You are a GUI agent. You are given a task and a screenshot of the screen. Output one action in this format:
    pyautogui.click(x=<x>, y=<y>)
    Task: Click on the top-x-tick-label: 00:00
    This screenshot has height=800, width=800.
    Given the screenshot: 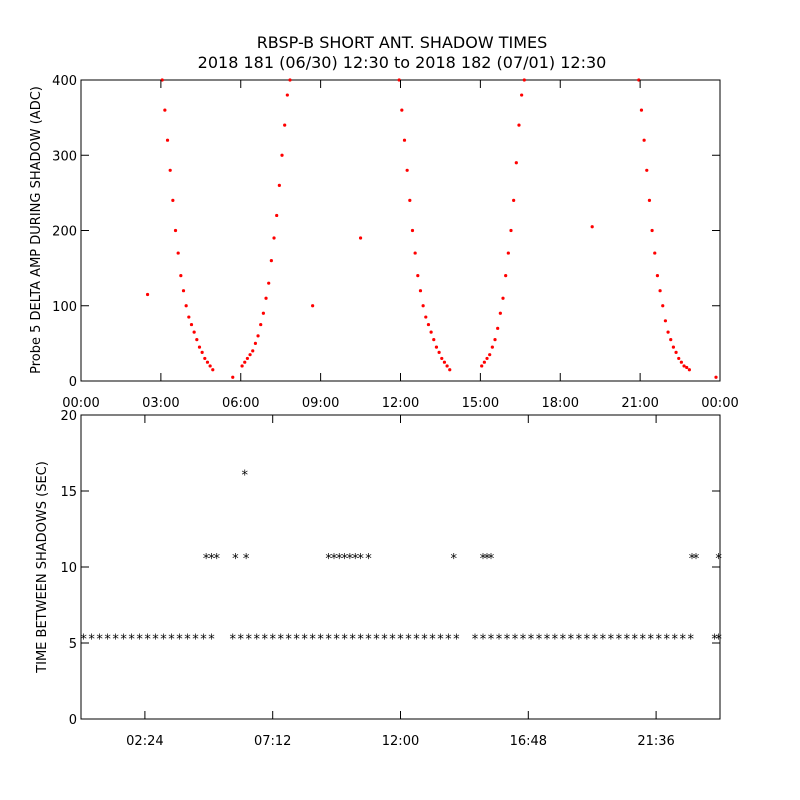 What is the action you would take?
    pyautogui.click(x=719, y=403)
    